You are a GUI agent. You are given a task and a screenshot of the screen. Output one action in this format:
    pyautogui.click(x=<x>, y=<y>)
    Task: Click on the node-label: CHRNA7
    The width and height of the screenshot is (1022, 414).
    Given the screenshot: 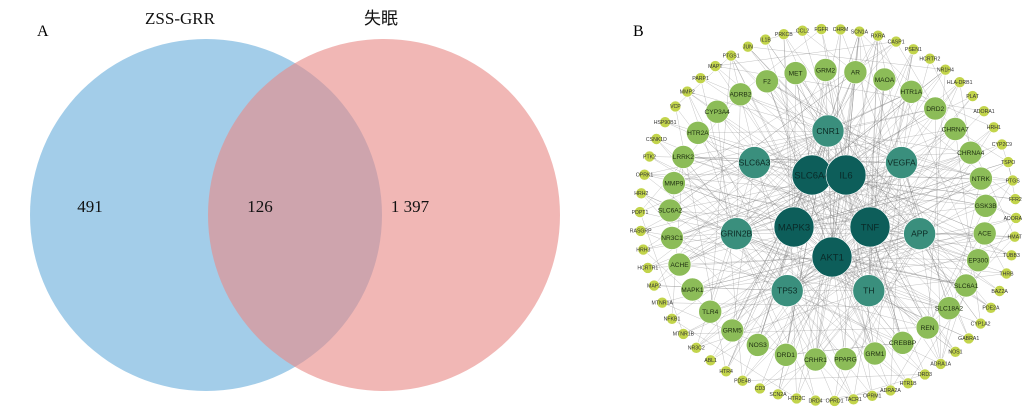 What is the action you would take?
    pyautogui.click(x=955, y=129)
    